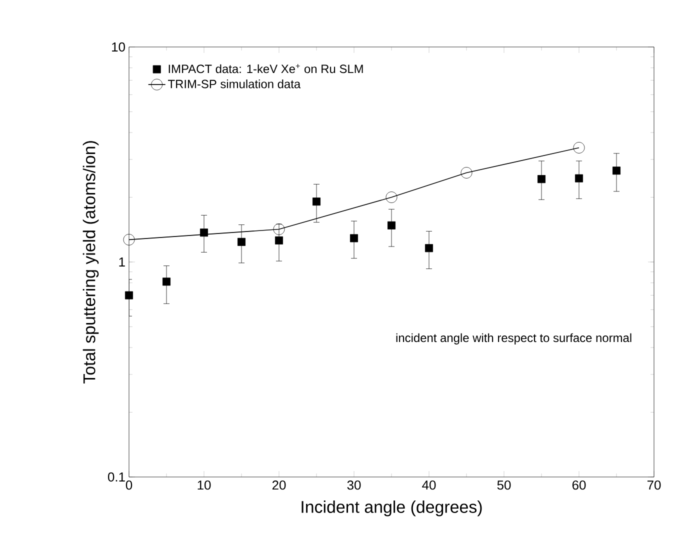  Describe the element at coordinates (392, 508) in the screenshot. I see `x-axis-title: Incident angle (degrees)` at that location.